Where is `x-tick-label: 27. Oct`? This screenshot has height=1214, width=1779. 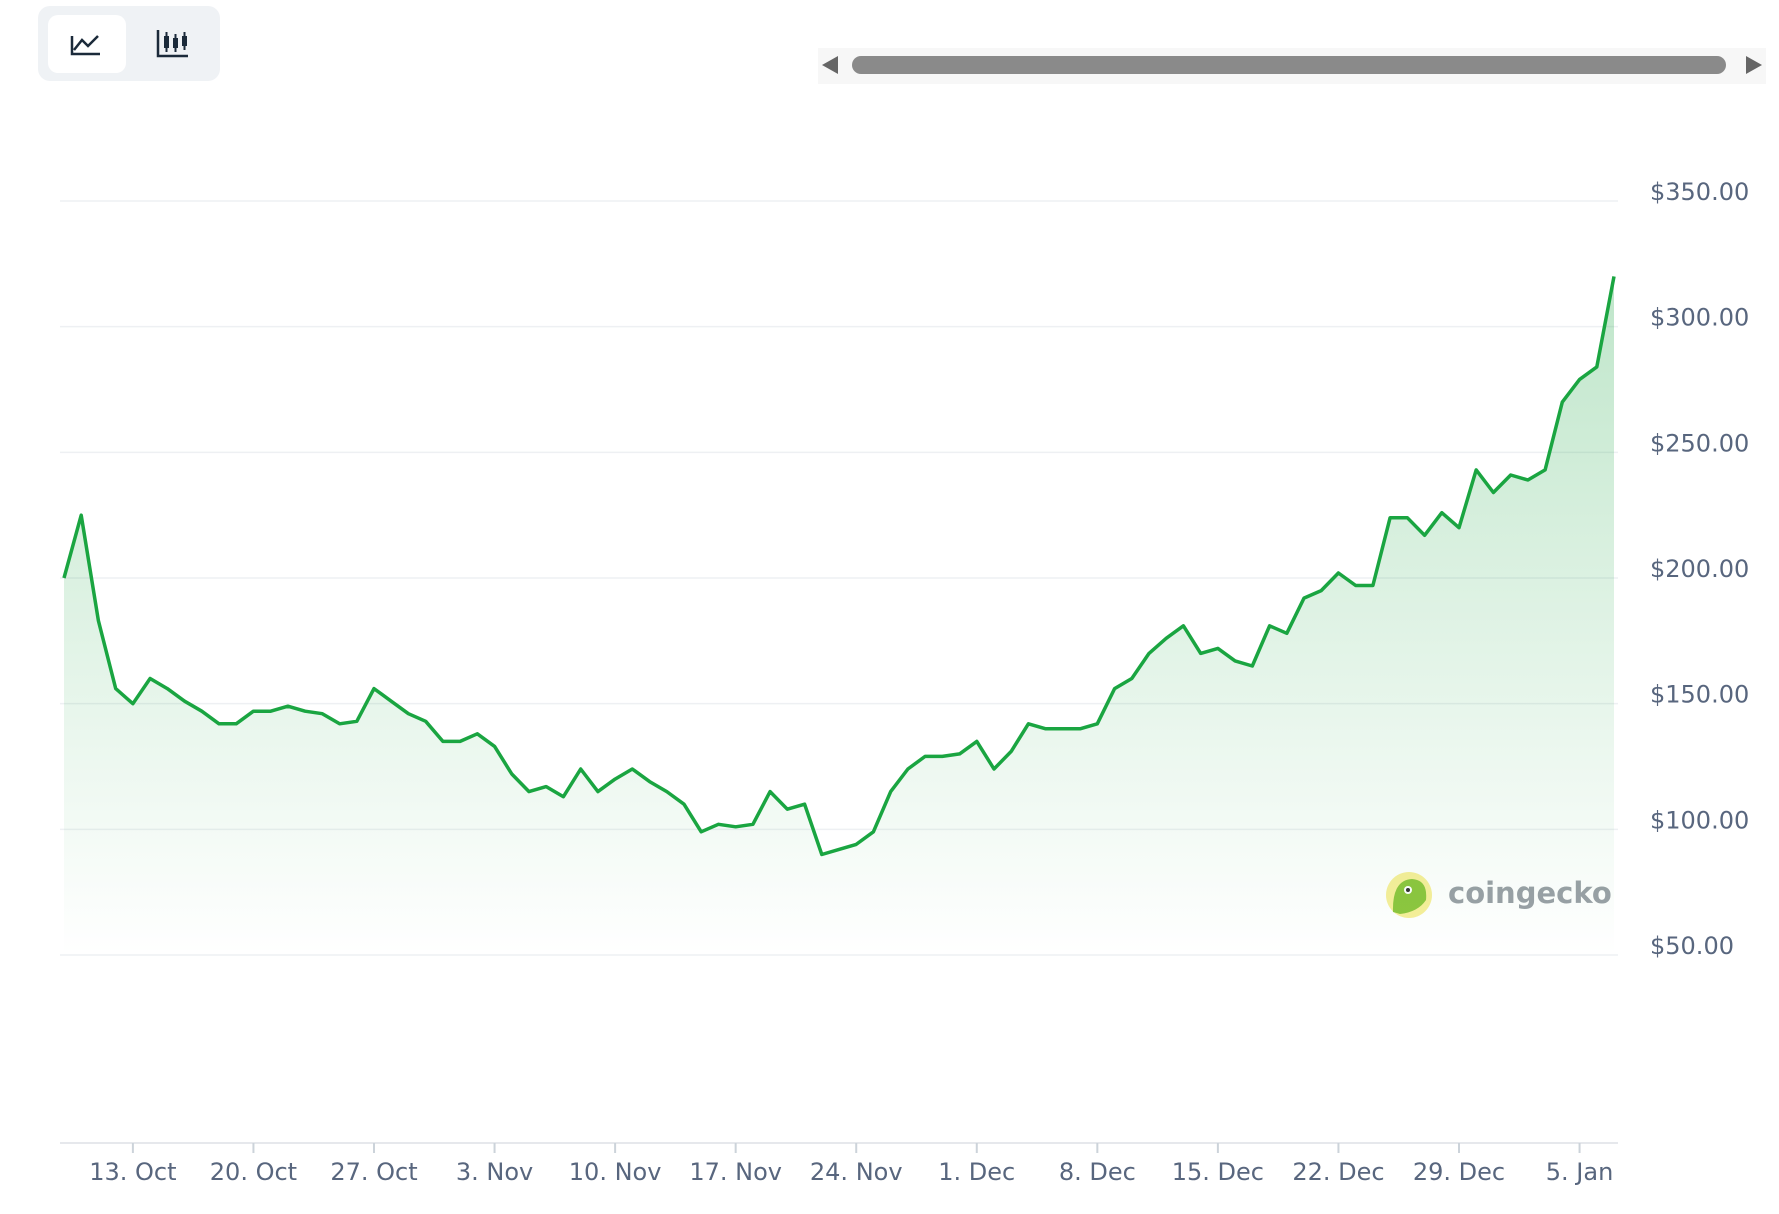
x-tick-label: 27. Oct is located at coordinates (373, 1172).